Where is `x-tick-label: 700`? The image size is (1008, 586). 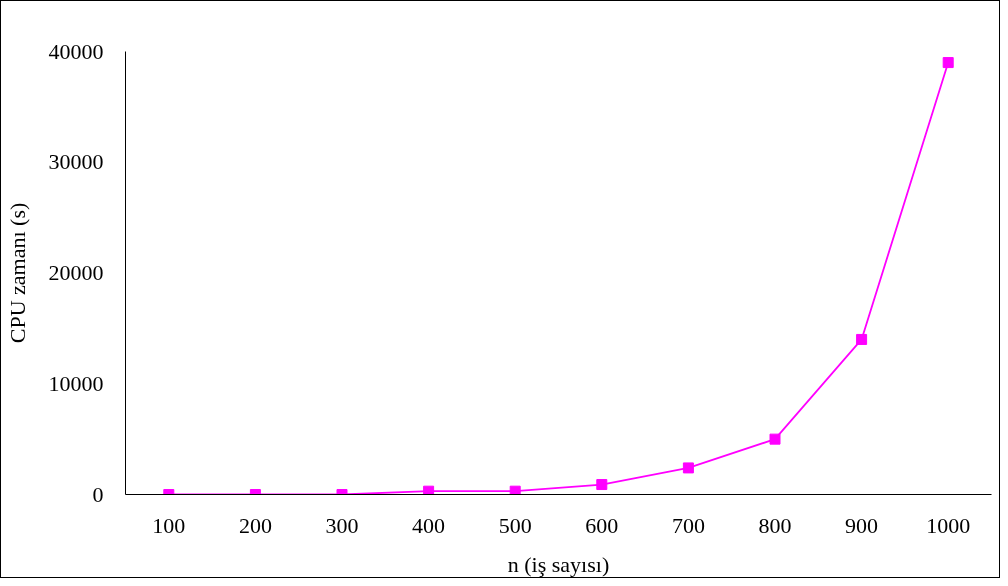
x-tick-label: 700 is located at coordinates (688, 525).